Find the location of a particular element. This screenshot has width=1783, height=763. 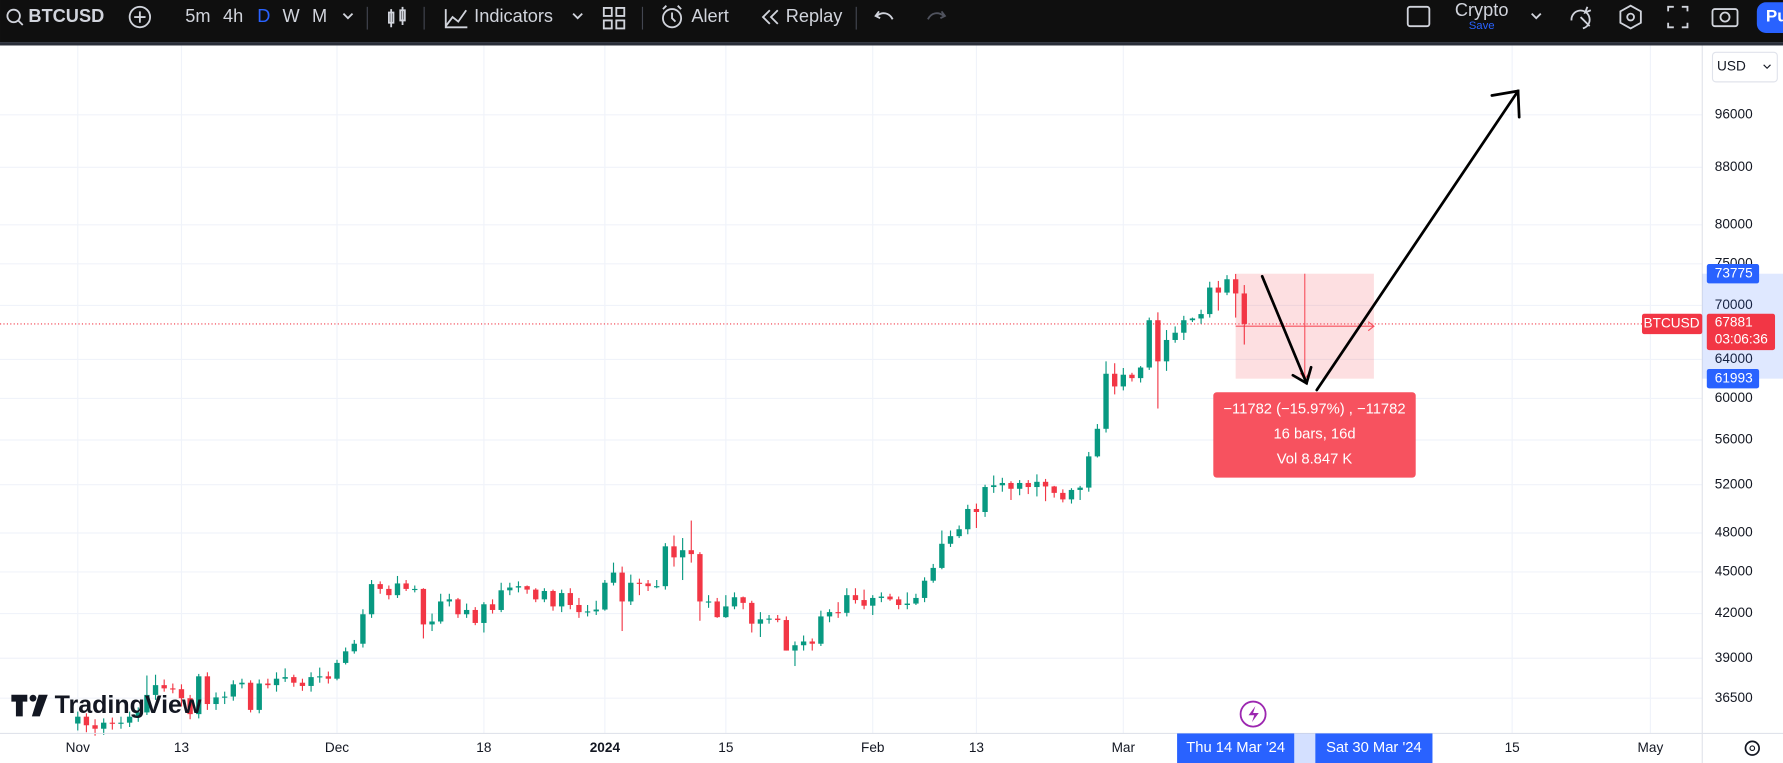

publish-label: Pu is located at coordinates (1774, 16).